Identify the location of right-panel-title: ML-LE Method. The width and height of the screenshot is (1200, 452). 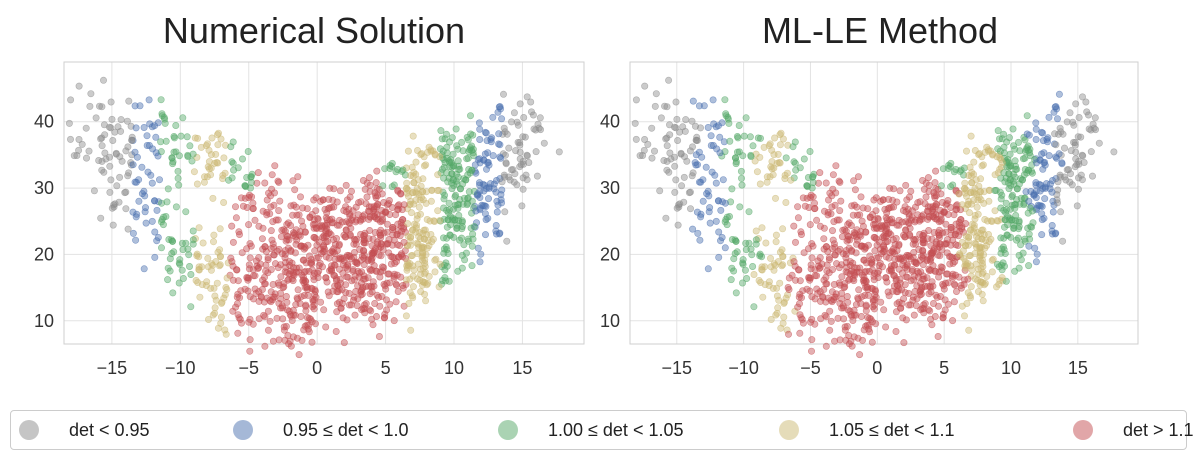
(880, 30).